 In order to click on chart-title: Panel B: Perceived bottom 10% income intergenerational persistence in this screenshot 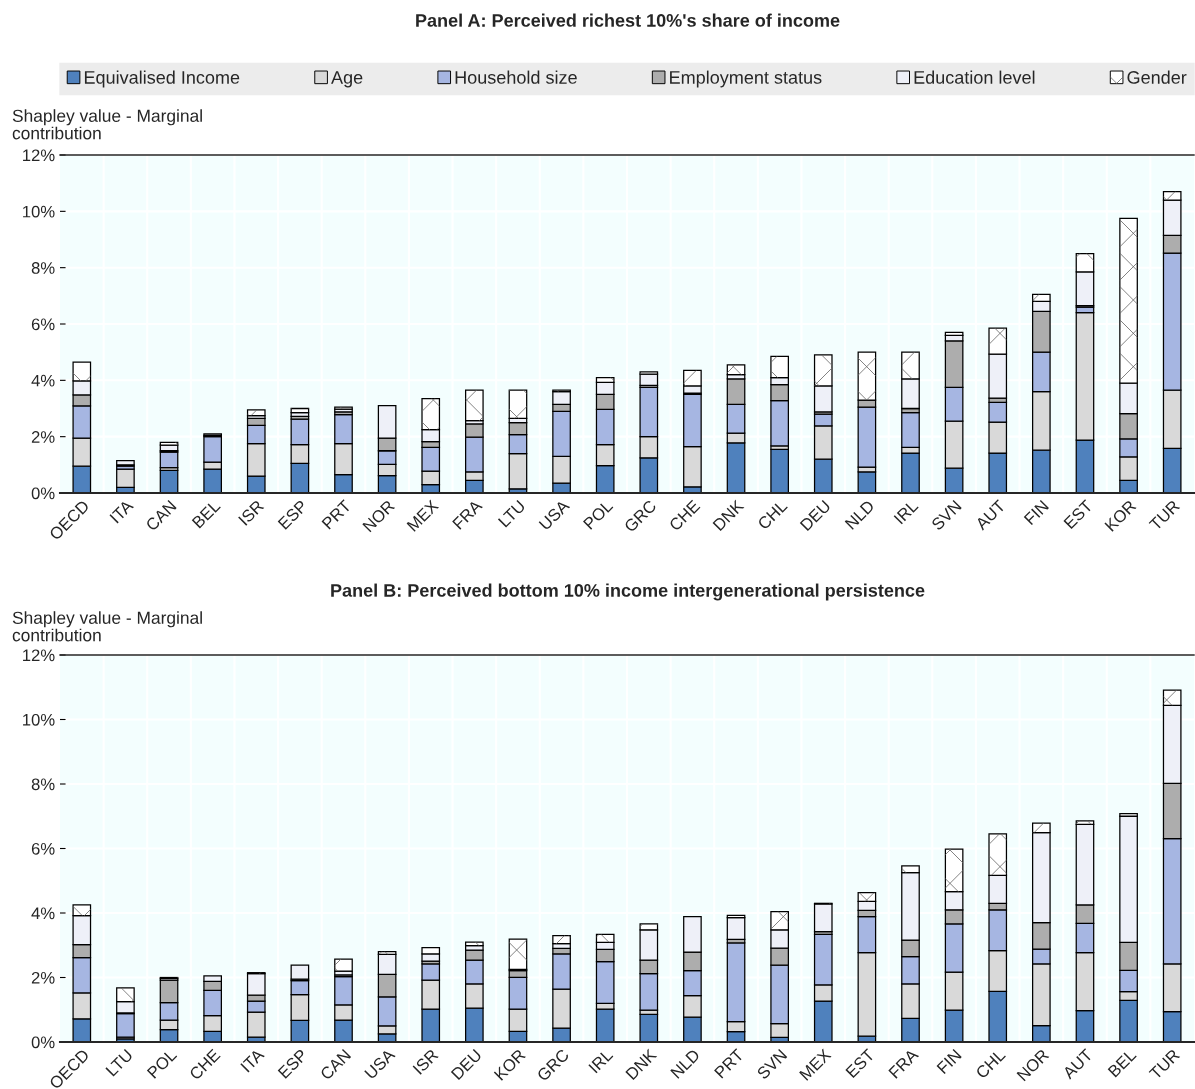, I will do `click(628, 592)`.